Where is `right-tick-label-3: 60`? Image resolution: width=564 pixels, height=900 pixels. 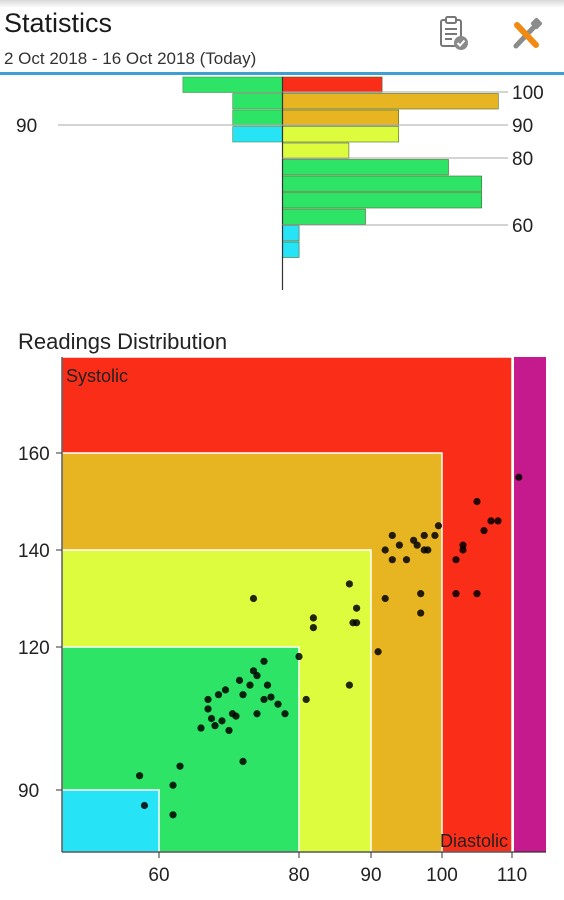 right-tick-label-3: 60 is located at coordinates (522, 226).